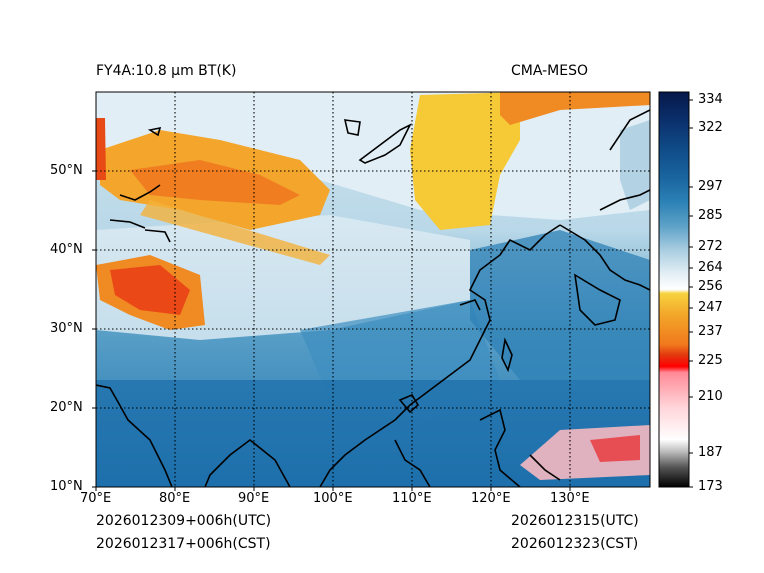 This screenshot has height=573, width=764. What do you see at coordinates (66, 170) in the screenshot?
I see `lat-label-50: 50°N` at bounding box center [66, 170].